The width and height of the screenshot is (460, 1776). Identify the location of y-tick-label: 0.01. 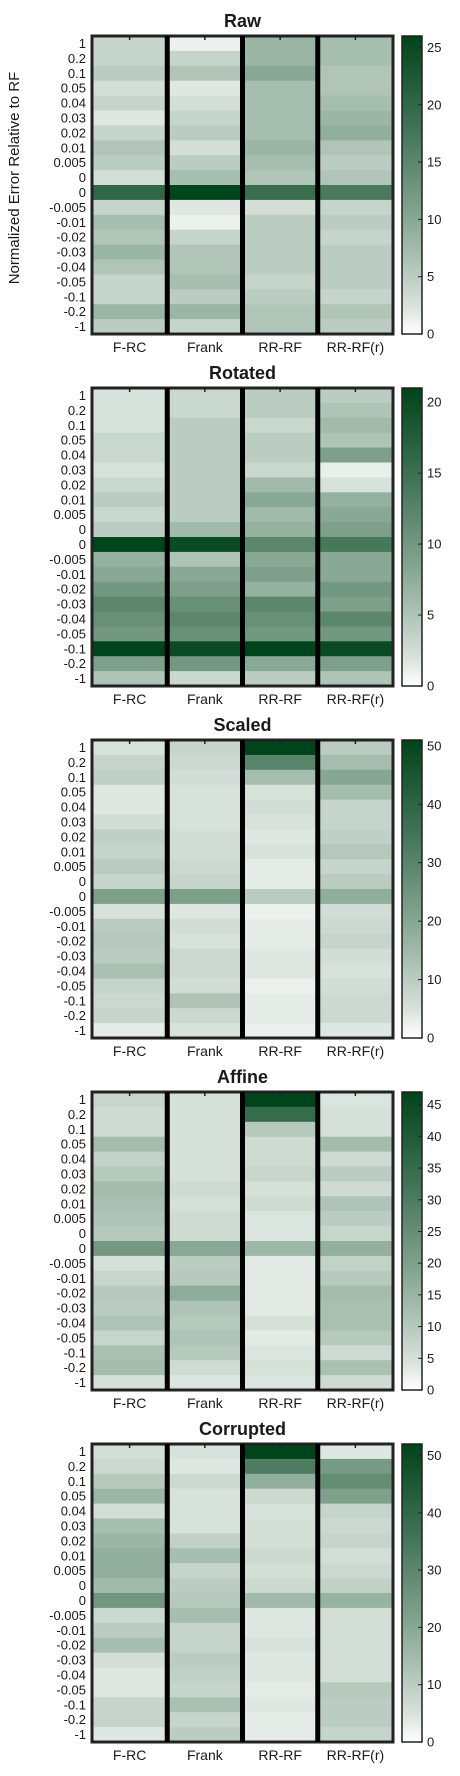
(73, 1555).